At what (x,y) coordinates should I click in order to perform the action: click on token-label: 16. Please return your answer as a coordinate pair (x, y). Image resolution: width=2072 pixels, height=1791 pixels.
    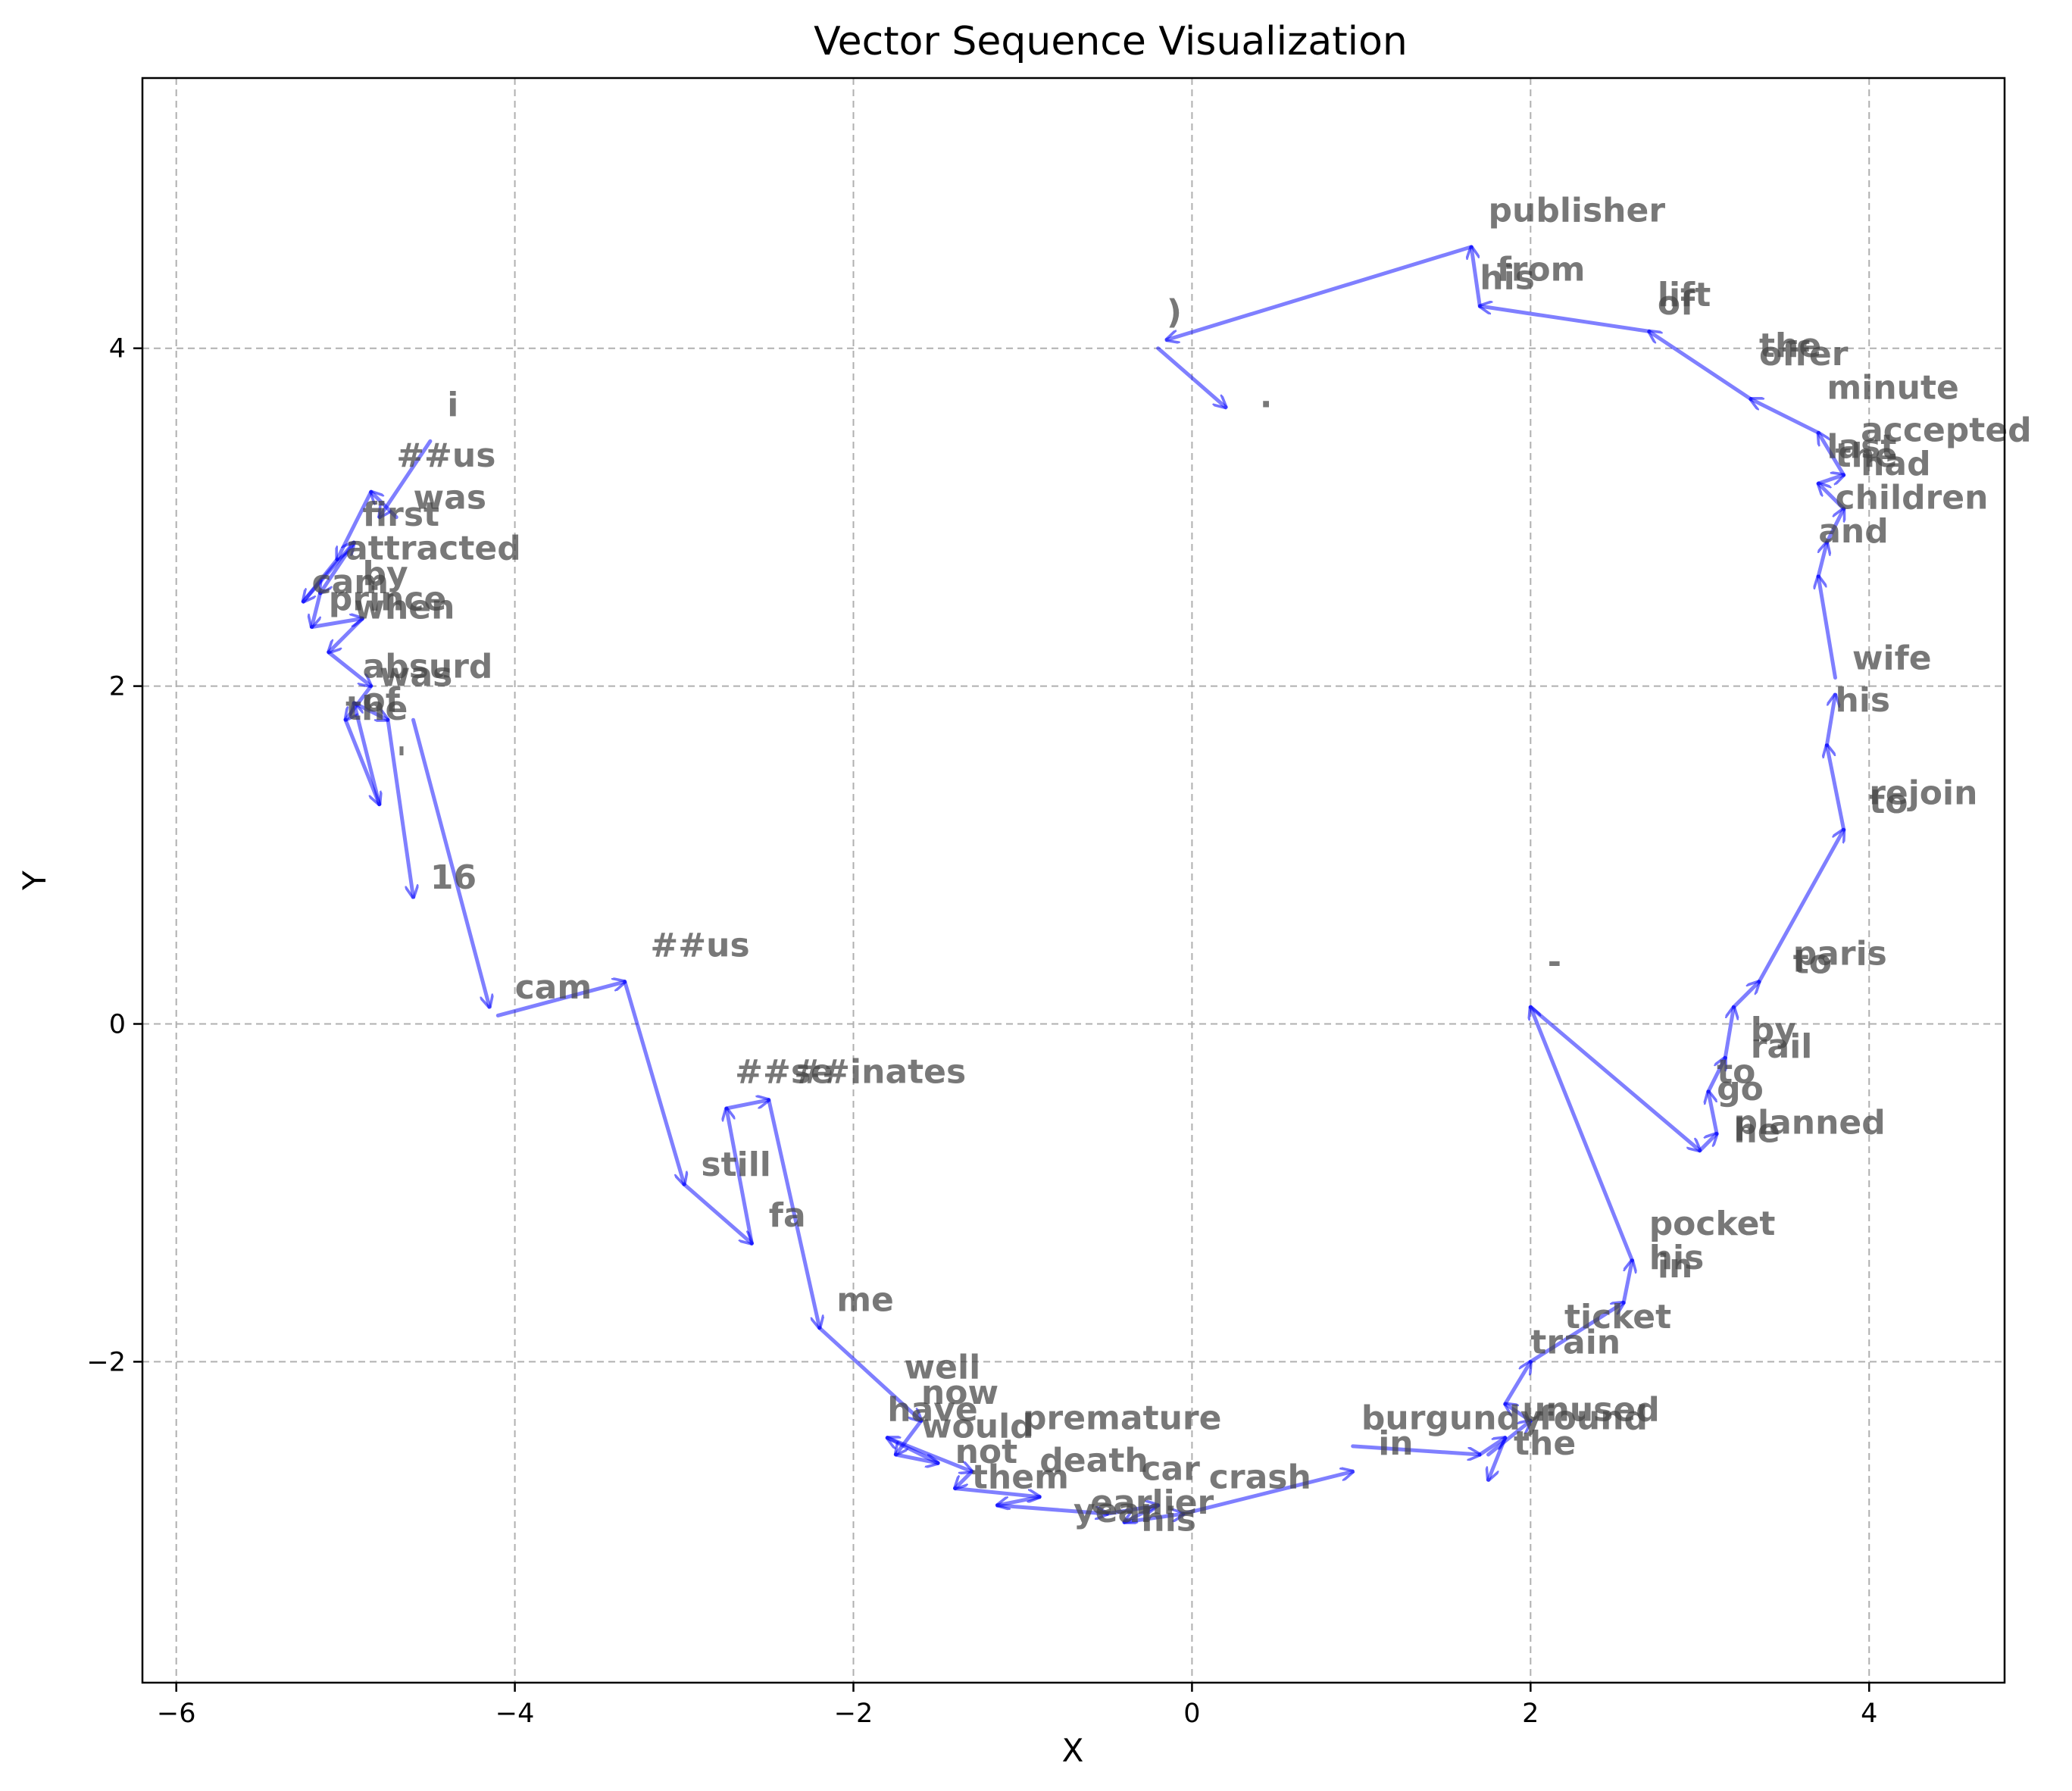
    Looking at the image, I should click on (453, 877).